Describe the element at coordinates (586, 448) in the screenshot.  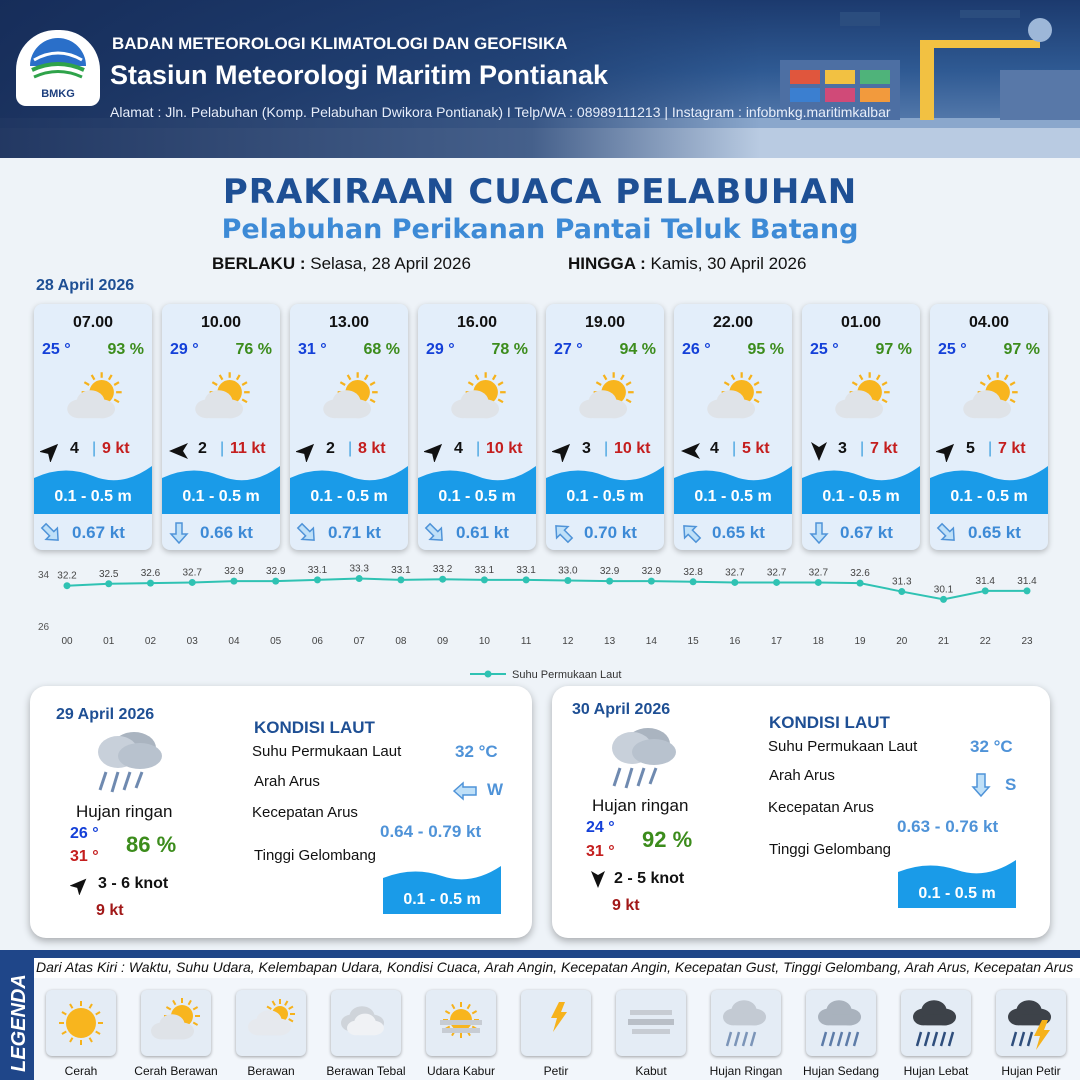
I see `card-wind-speed: 3` at that location.